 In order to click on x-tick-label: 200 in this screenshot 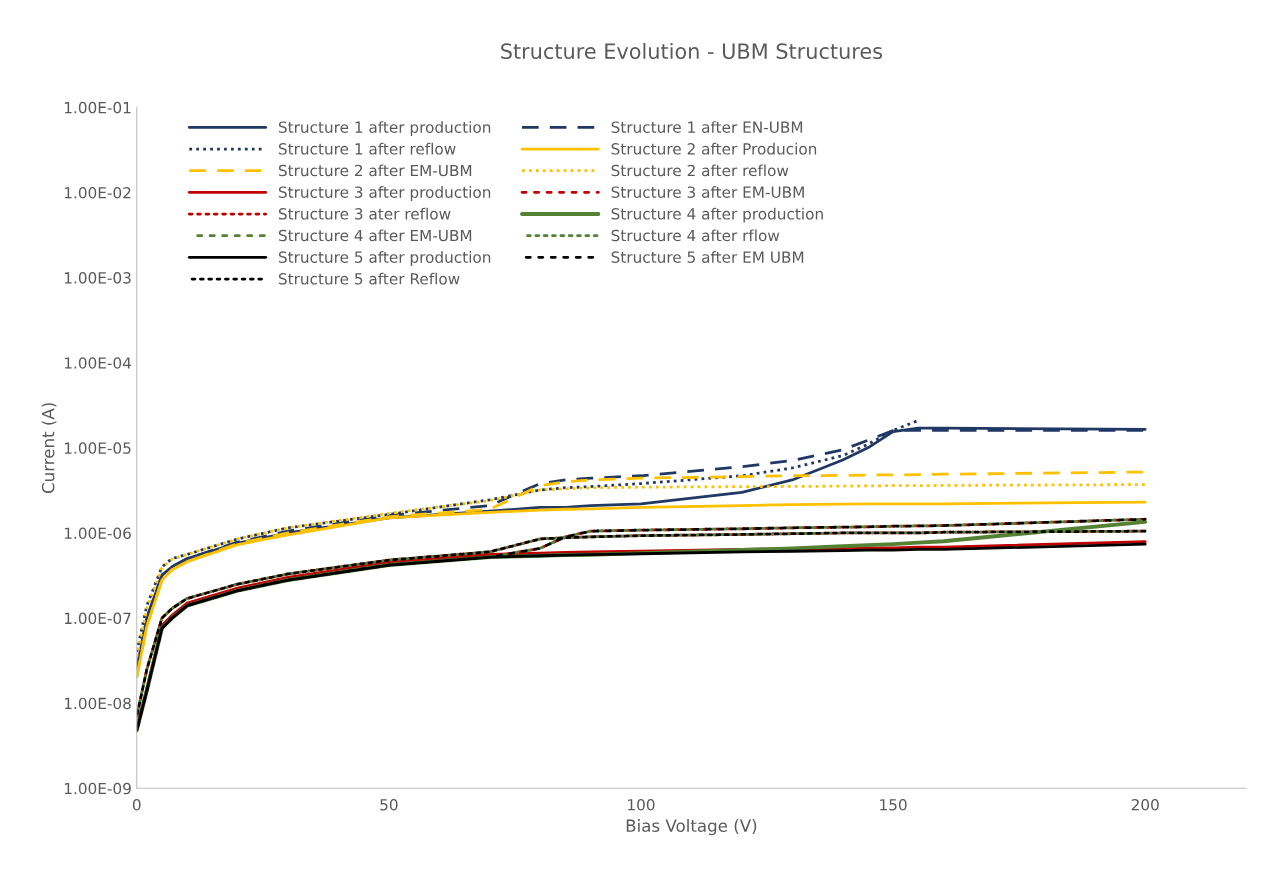, I will do `click(1145, 805)`.